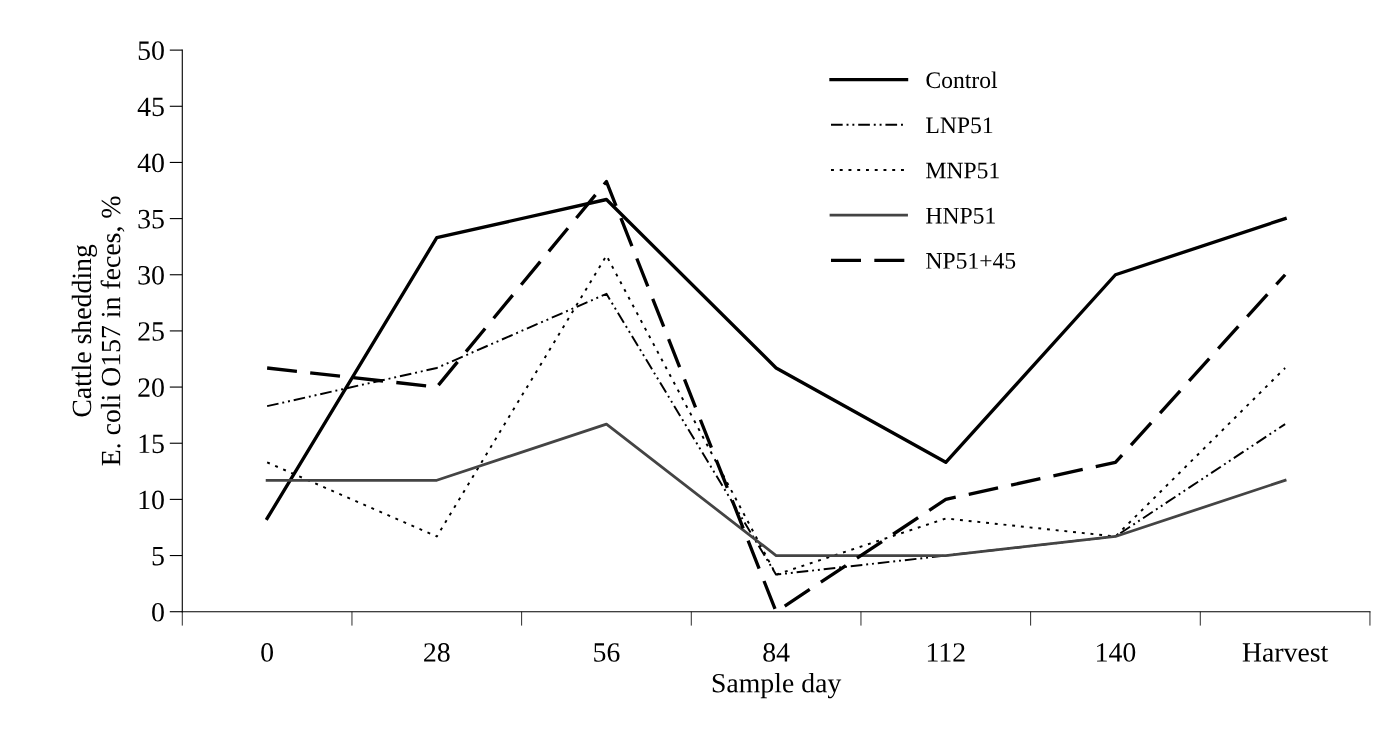 The width and height of the screenshot is (1381, 737). I want to click on y-tick-label: 35, so click(151, 219).